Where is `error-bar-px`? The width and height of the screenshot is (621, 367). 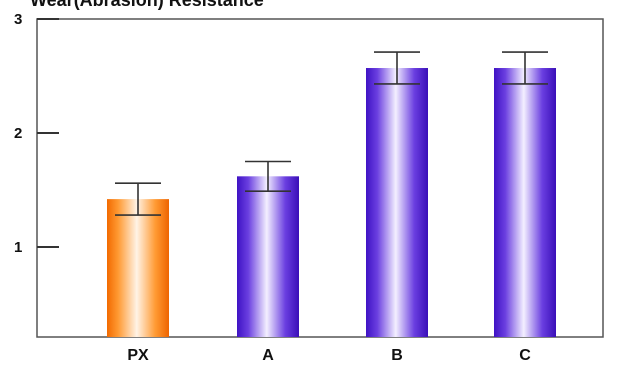
error-bar-px is located at coordinates (138, 199).